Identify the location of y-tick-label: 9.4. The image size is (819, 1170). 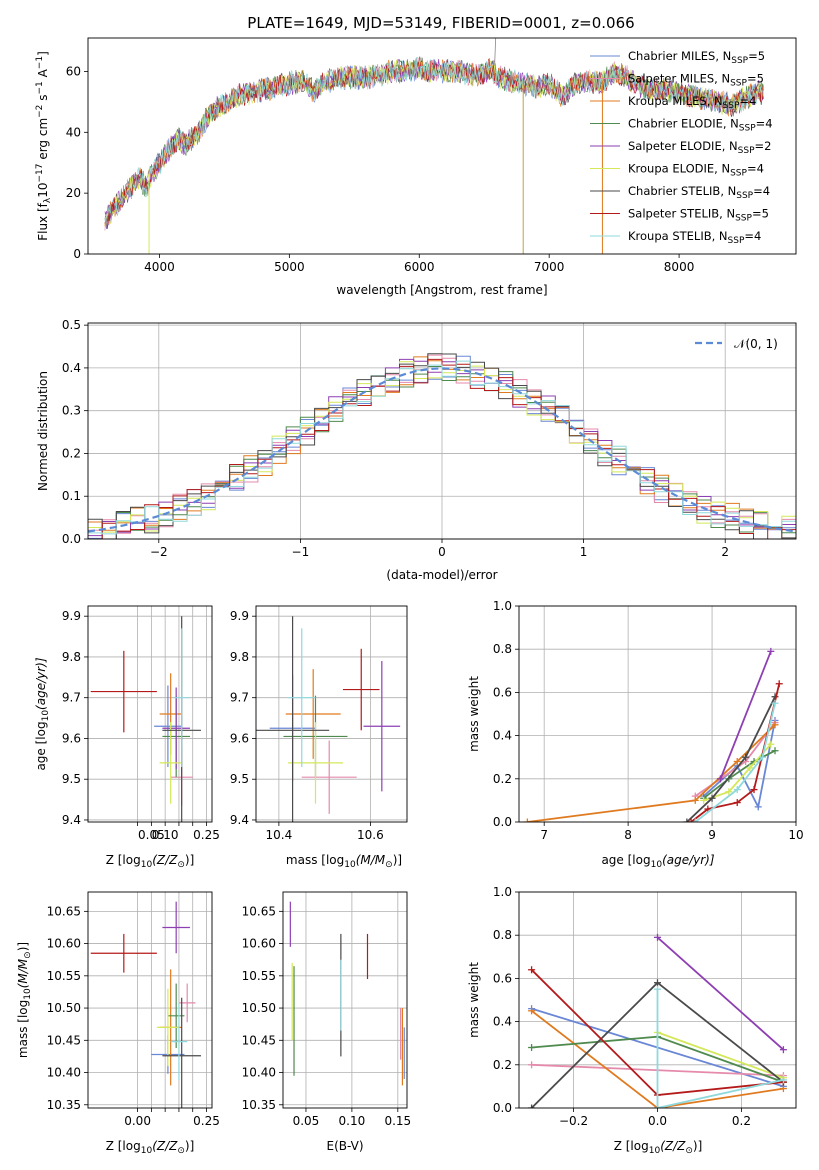
(239, 820).